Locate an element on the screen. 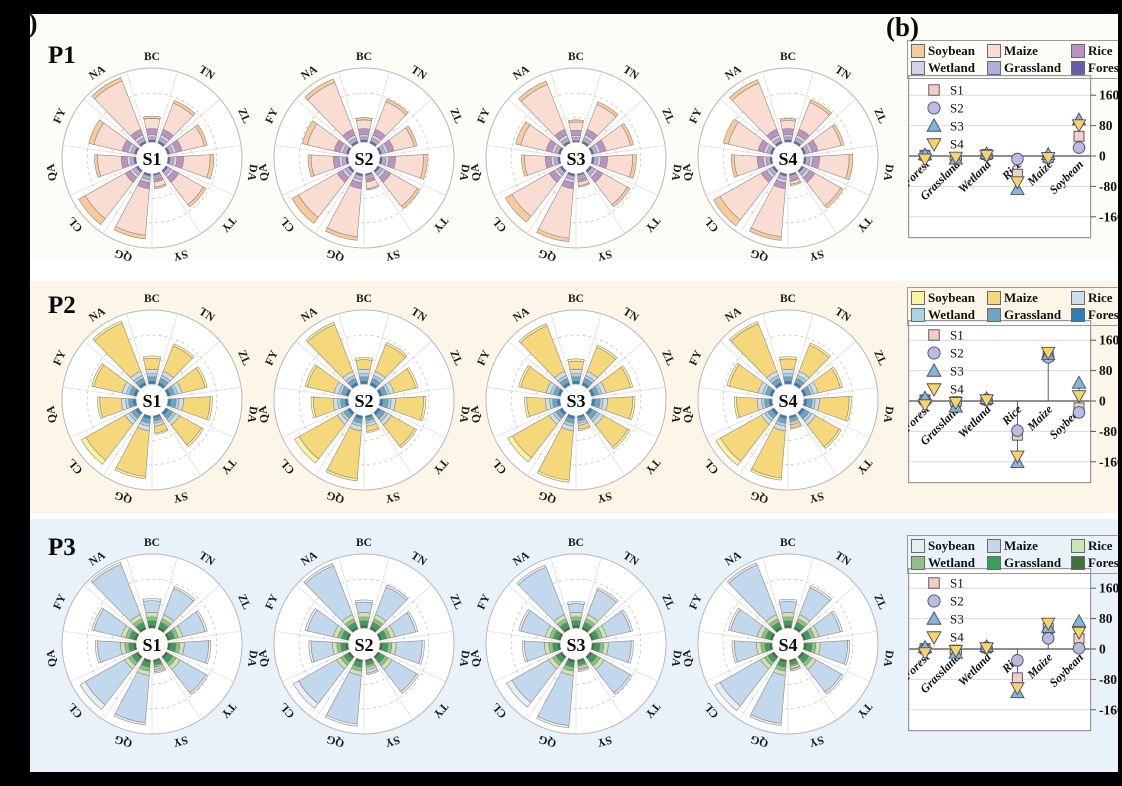  rose-sector-label: CL is located at coordinates (500, 466).